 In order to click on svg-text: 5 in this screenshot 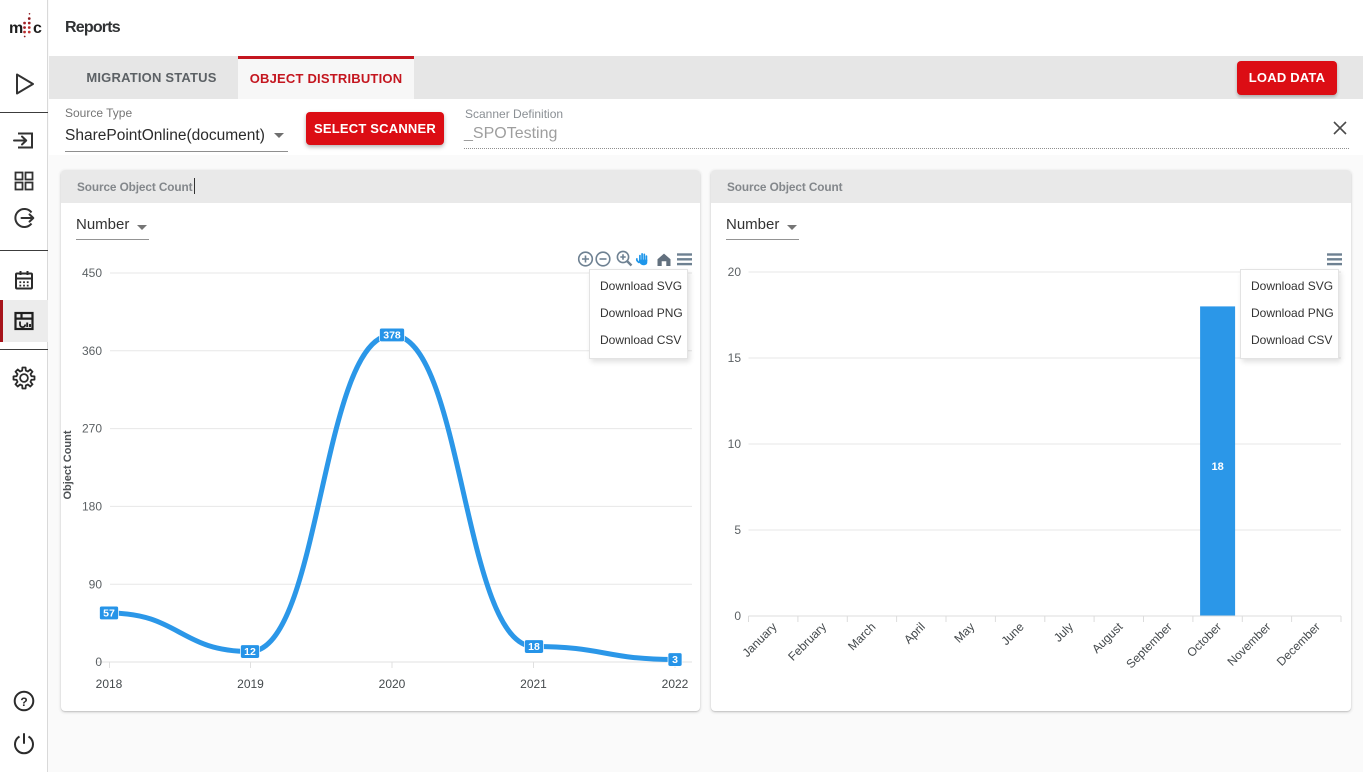, I will do `click(737, 530)`.